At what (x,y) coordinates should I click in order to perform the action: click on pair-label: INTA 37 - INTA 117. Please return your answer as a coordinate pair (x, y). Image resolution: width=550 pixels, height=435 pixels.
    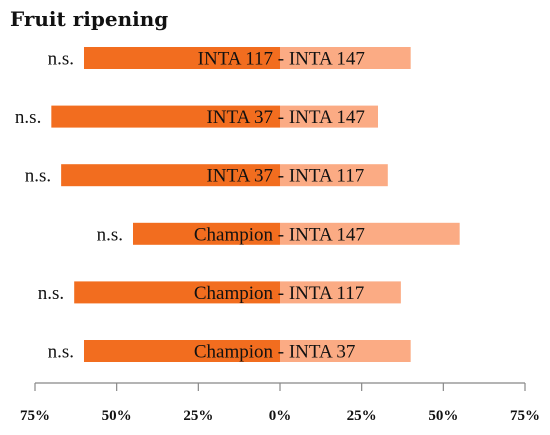
    Looking at the image, I should click on (285, 176).